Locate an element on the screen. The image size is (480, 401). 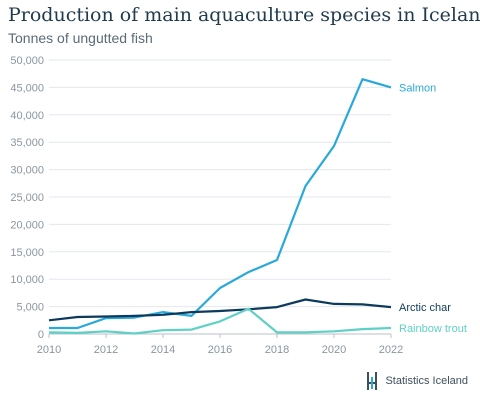
chart-subtitle: Tonnes of ungutted fish is located at coordinates (80, 38).